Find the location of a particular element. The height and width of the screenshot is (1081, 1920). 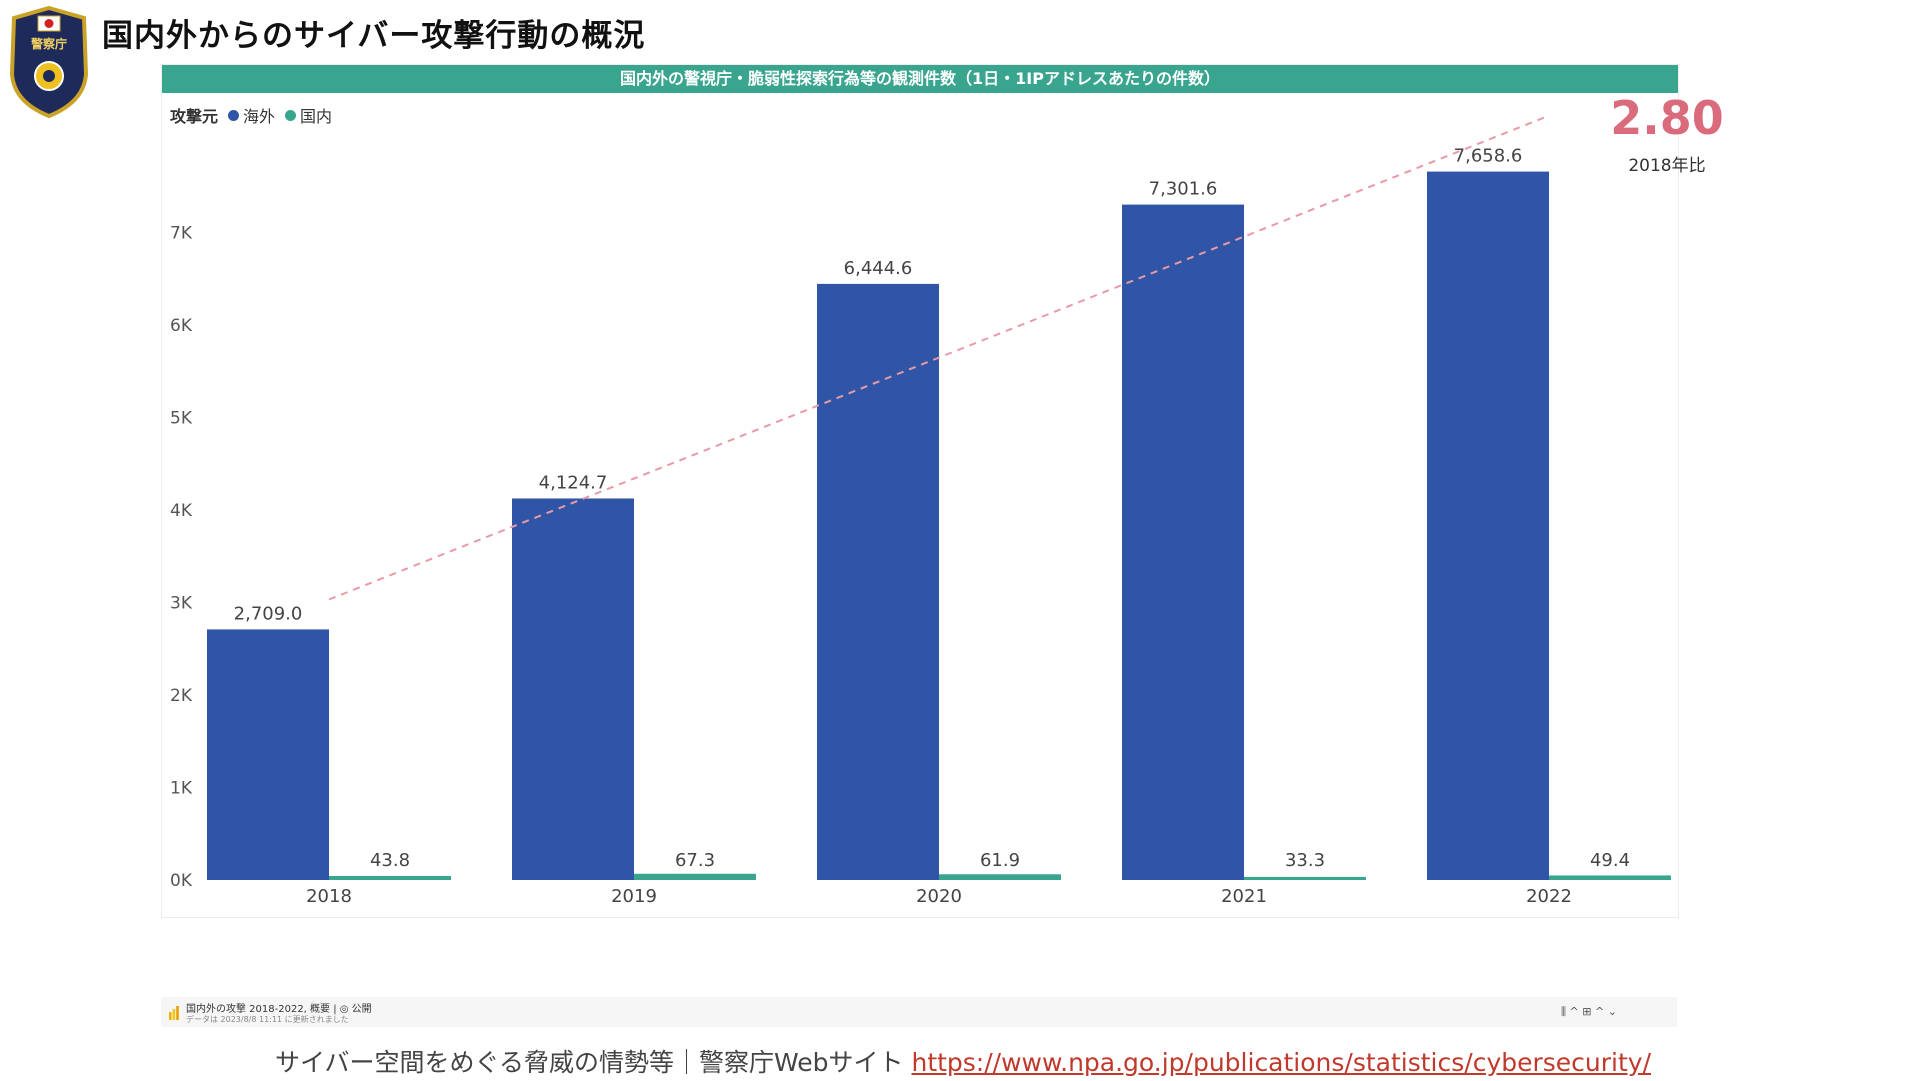

legend-label-overseas: 海外 is located at coordinates (259, 116).